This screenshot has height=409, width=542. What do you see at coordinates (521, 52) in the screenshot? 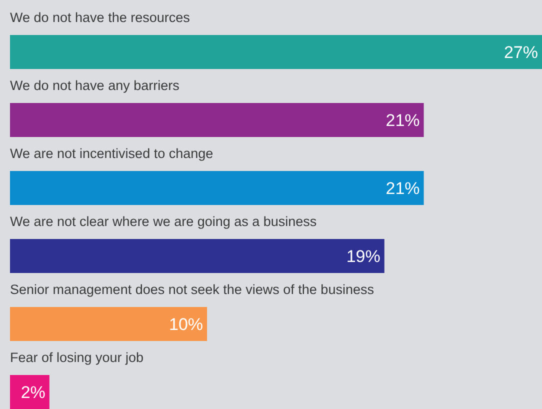
I see `data-label: 27%` at bounding box center [521, 52].